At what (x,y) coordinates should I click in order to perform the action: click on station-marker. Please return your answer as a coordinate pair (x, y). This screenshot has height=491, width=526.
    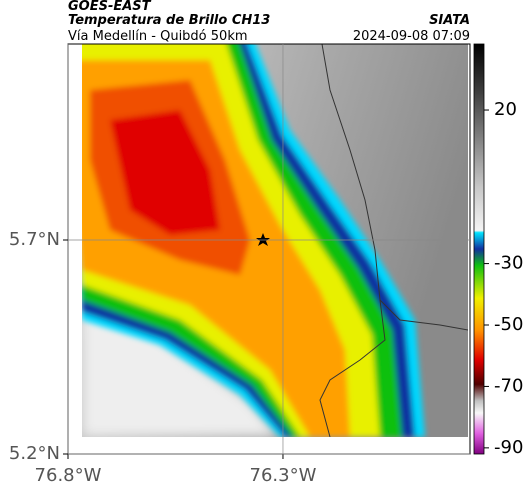
    Looking at the image, I should click on (263, 239).